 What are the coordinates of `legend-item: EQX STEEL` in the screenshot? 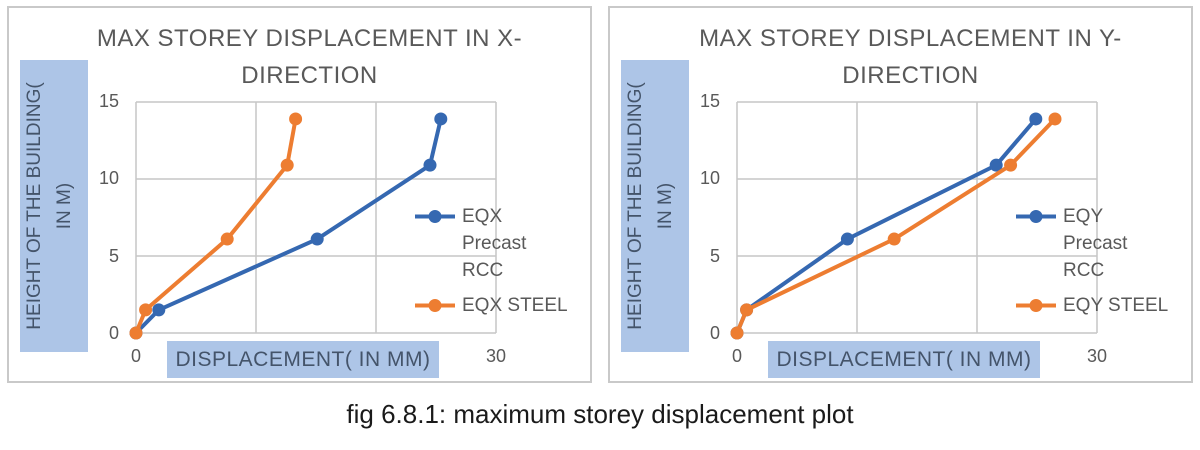 It's located at (492, 305).